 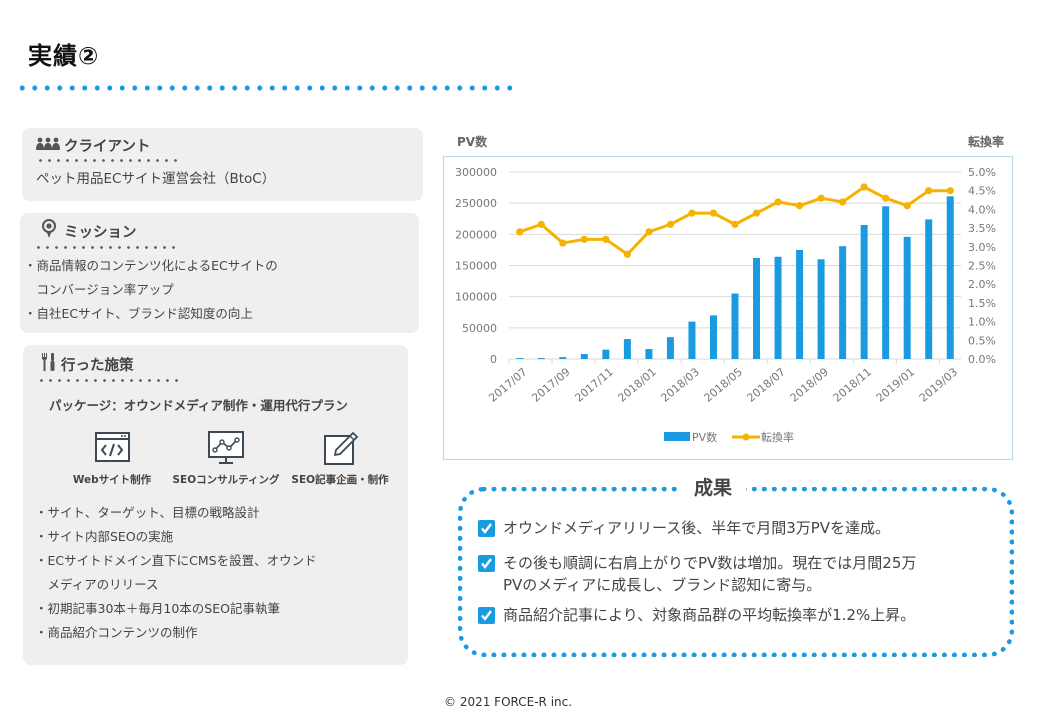 What do you see at coordinates (684, 528) in the screenshot?
I see `result-item: オウンドメディアリリース後、半年で月間3万PVを達成。` at bounding box center [684, 528].